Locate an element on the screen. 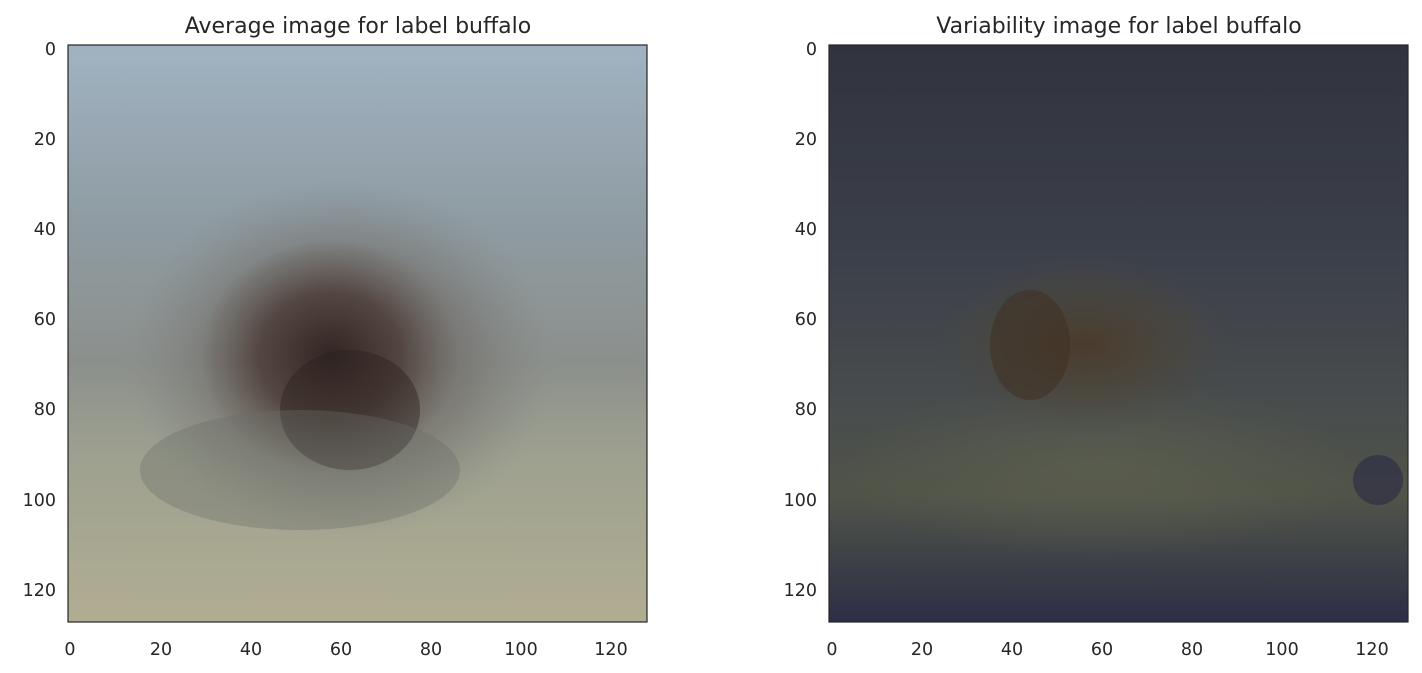 This screenshot has height=673, width=1422. average-image-x-ticks: 0 20 40 60 80 100 120 is located at coordinates (345, 650).